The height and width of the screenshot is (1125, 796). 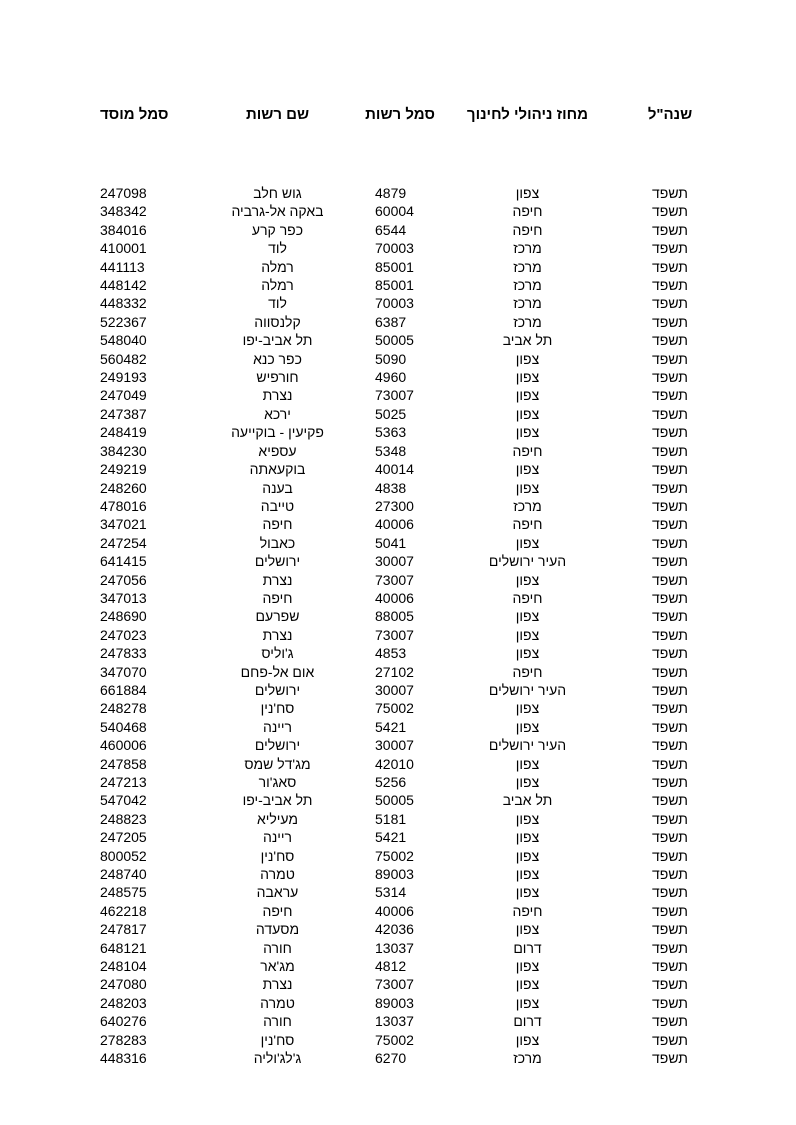 What do you see at coordinates (123, 358) in the screenshot?
I see `cell-institution-code: 560482` at bounding box center [123, 358].